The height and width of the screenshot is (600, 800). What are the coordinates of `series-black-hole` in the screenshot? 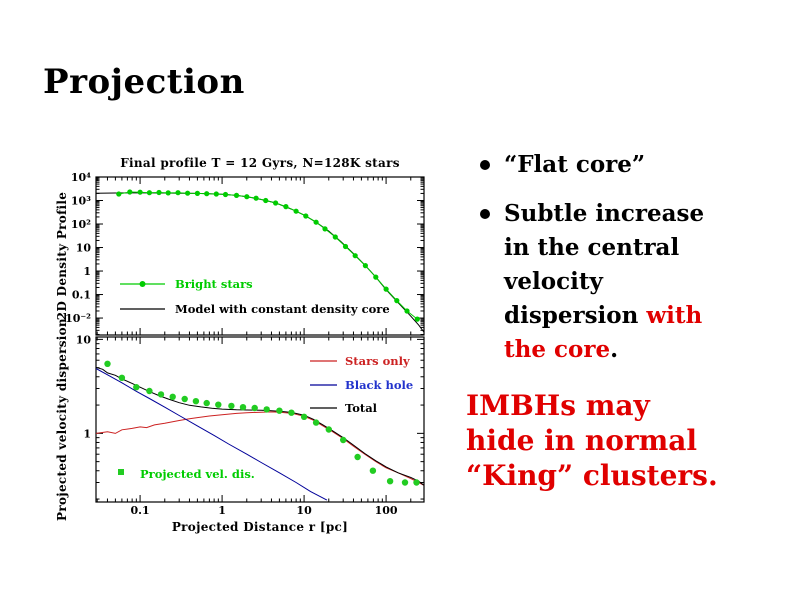 It's located at (212, 434).